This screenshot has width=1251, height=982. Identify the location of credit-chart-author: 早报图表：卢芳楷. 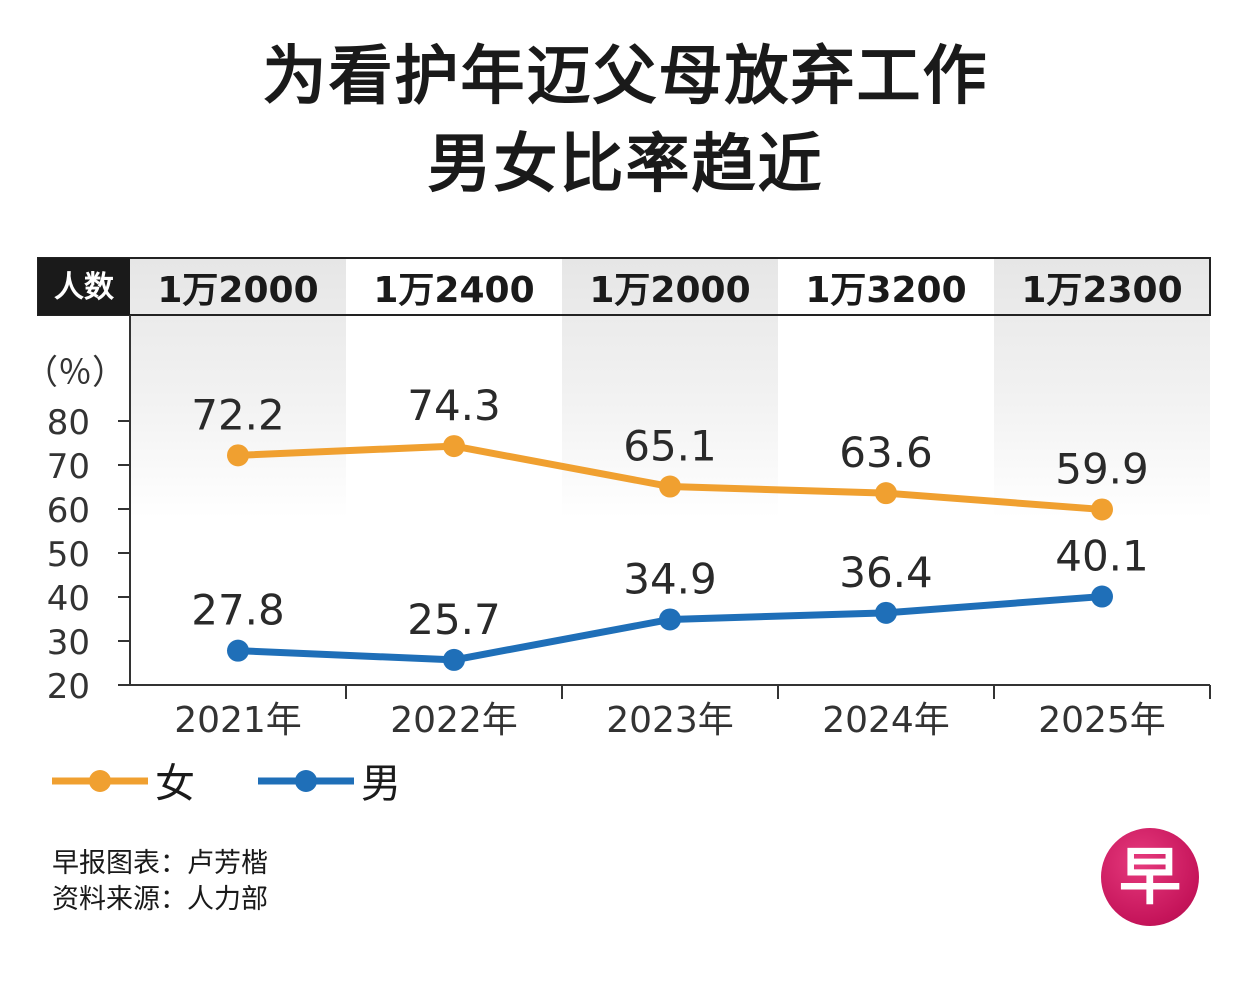
(160, 863).